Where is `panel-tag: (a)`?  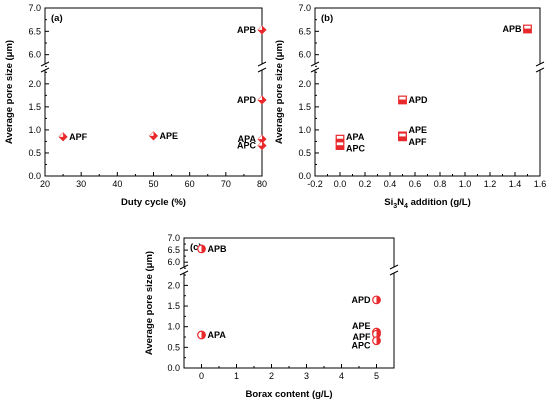 panel-tag: (a) is located at coordinates (57, 18).